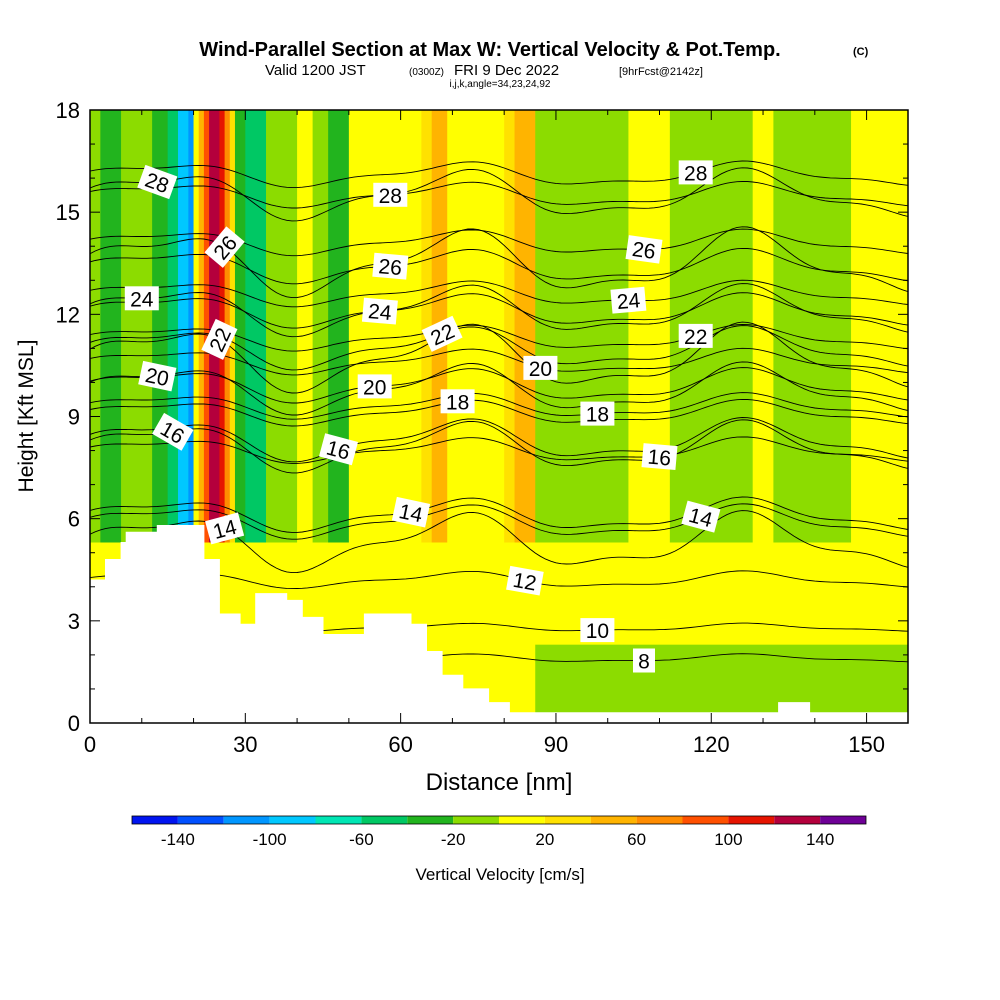  I want to click on valid-time-prefix: Valid 1200 JST, so click(315, 70).